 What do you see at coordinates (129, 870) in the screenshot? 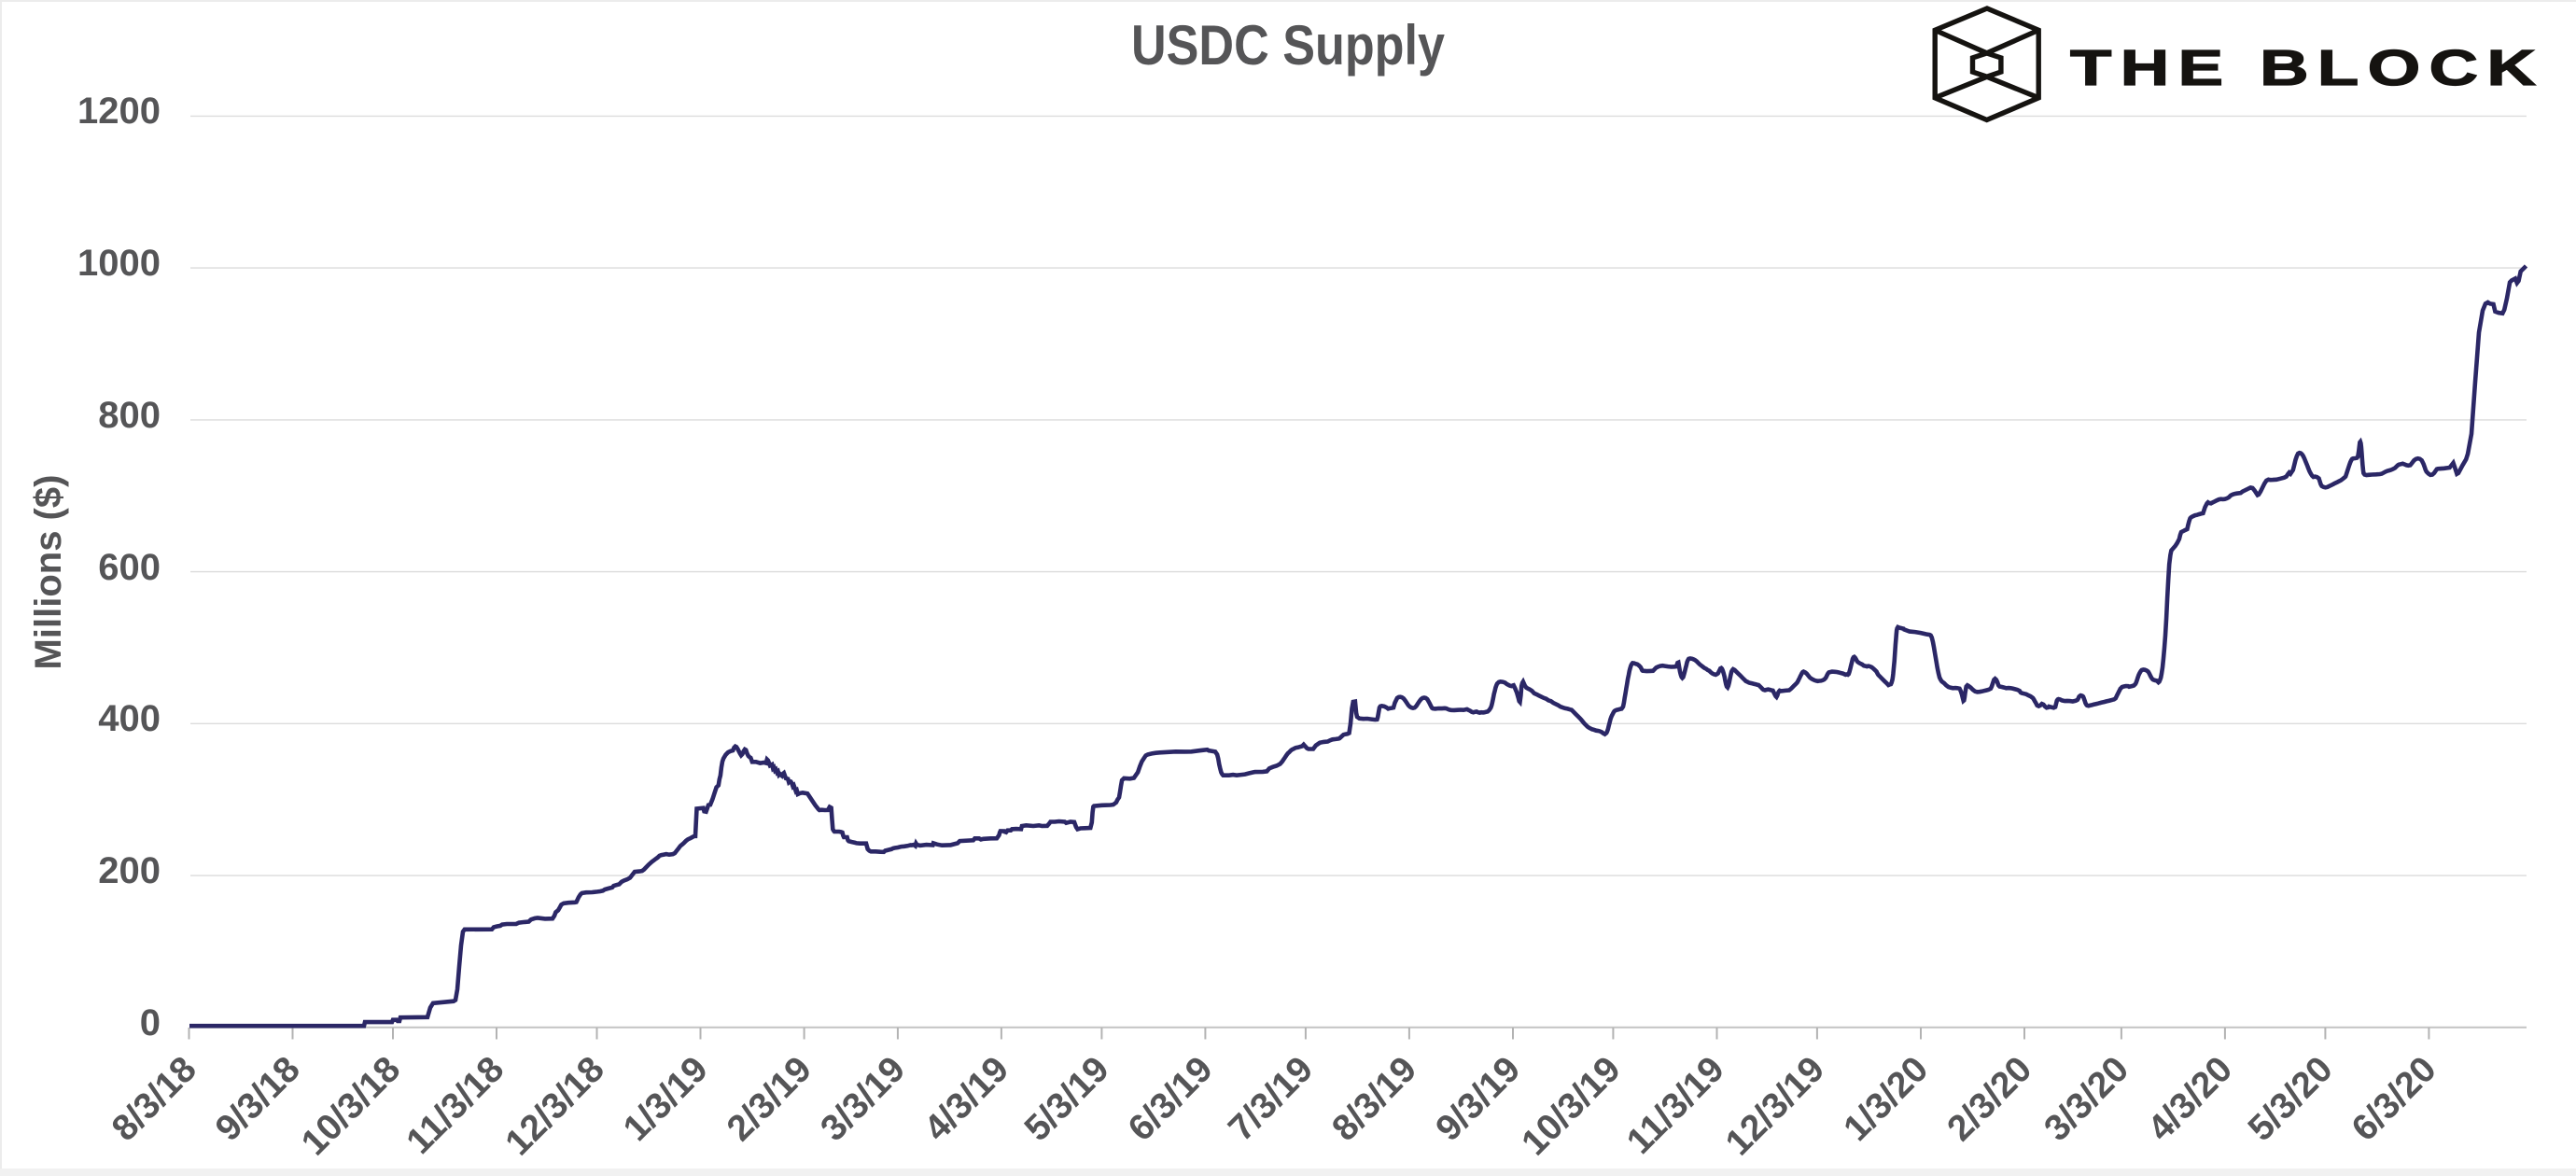
I see `svg-text: 200` at bounding box center [129, 870].